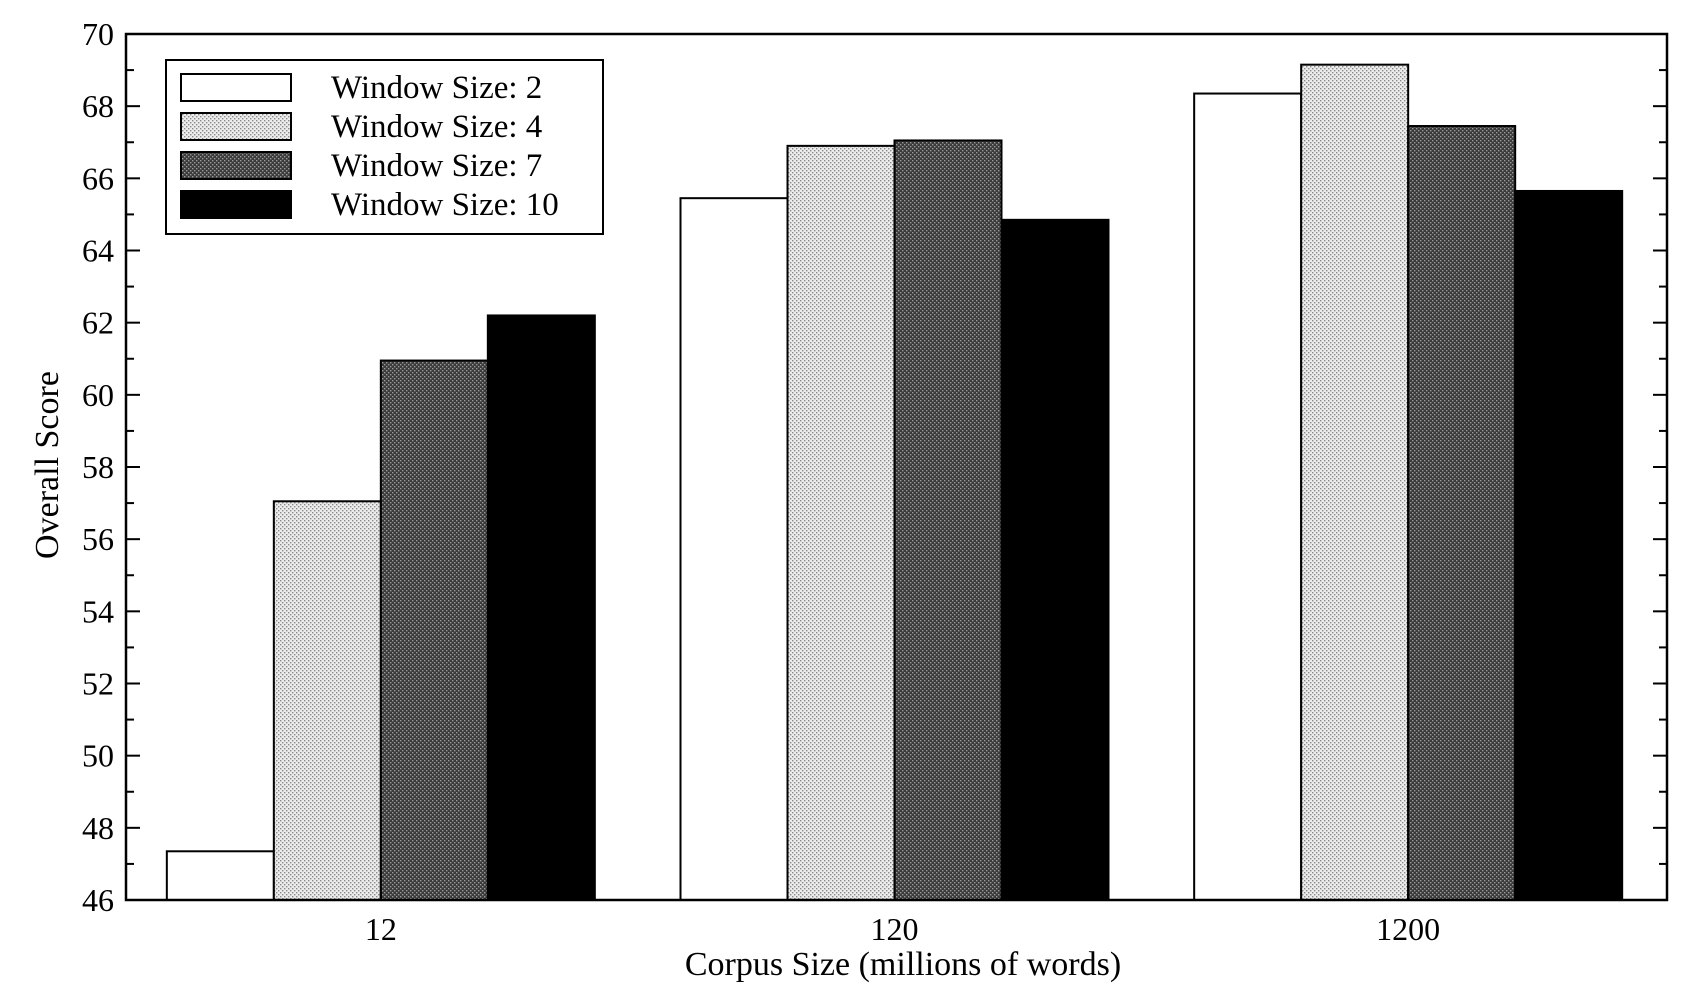  I want to click on y-tick-label: 58, so click(98, 467).